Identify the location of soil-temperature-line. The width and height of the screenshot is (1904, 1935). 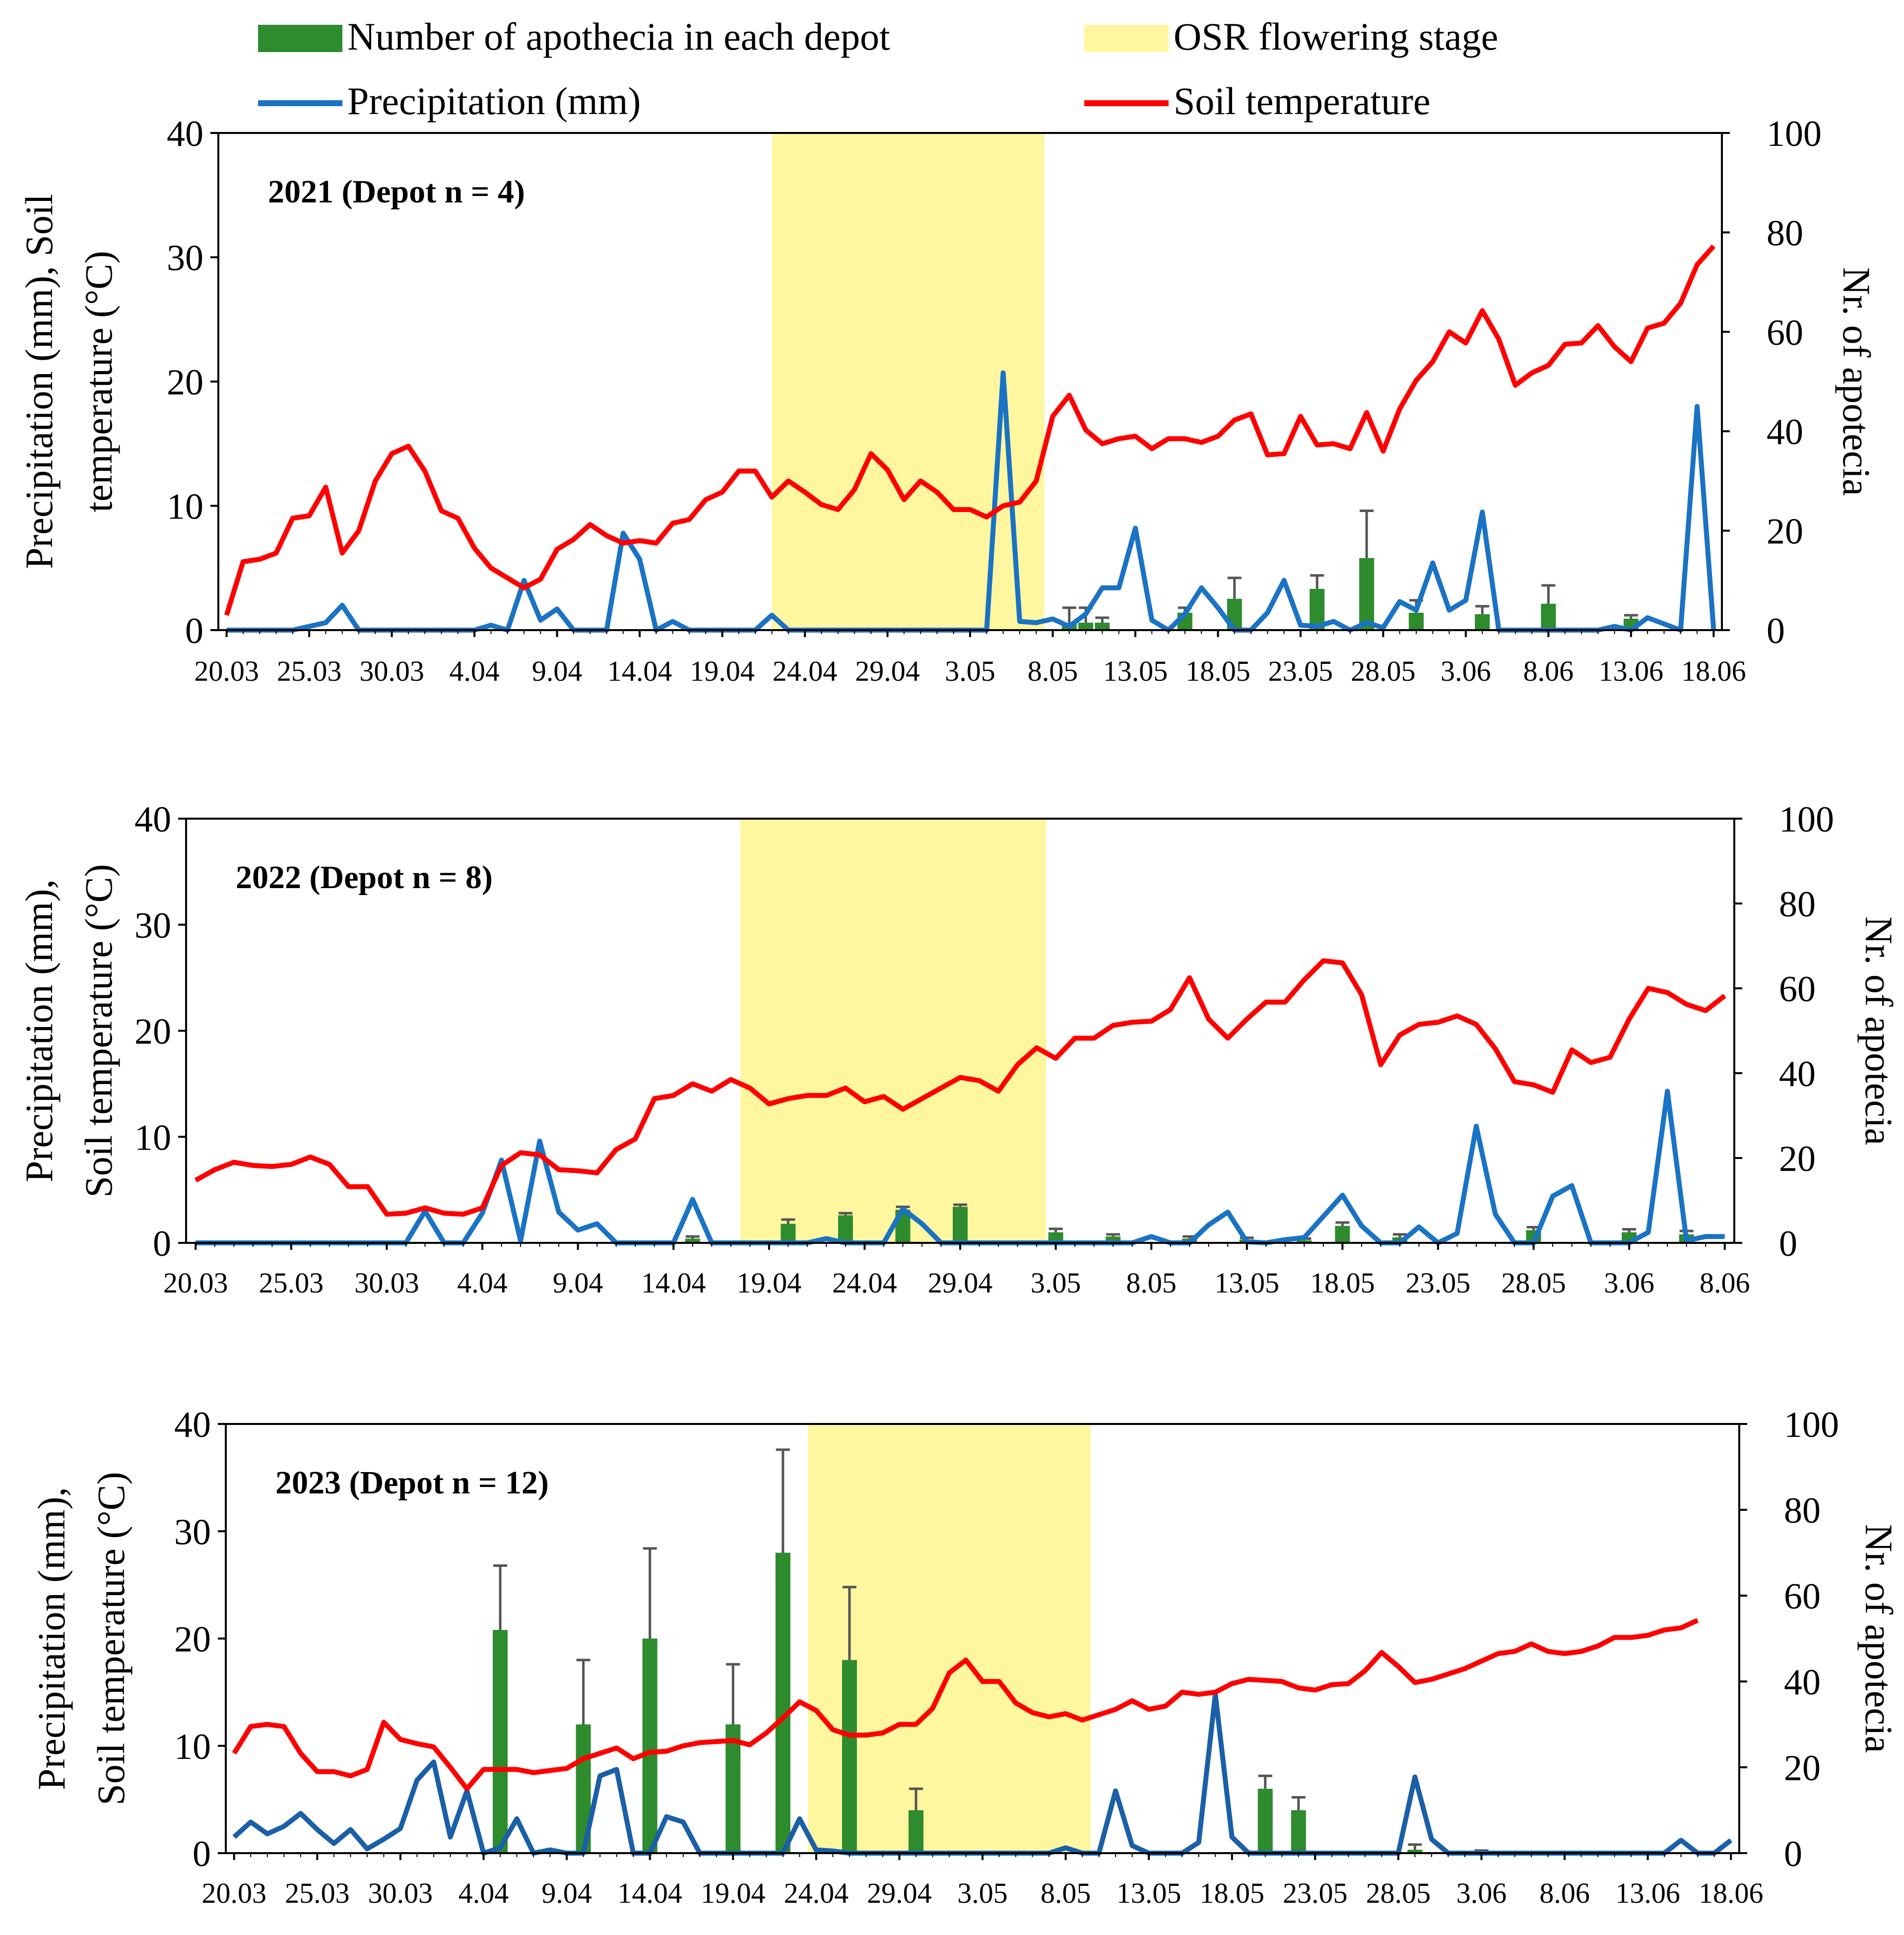
(960, 1087).